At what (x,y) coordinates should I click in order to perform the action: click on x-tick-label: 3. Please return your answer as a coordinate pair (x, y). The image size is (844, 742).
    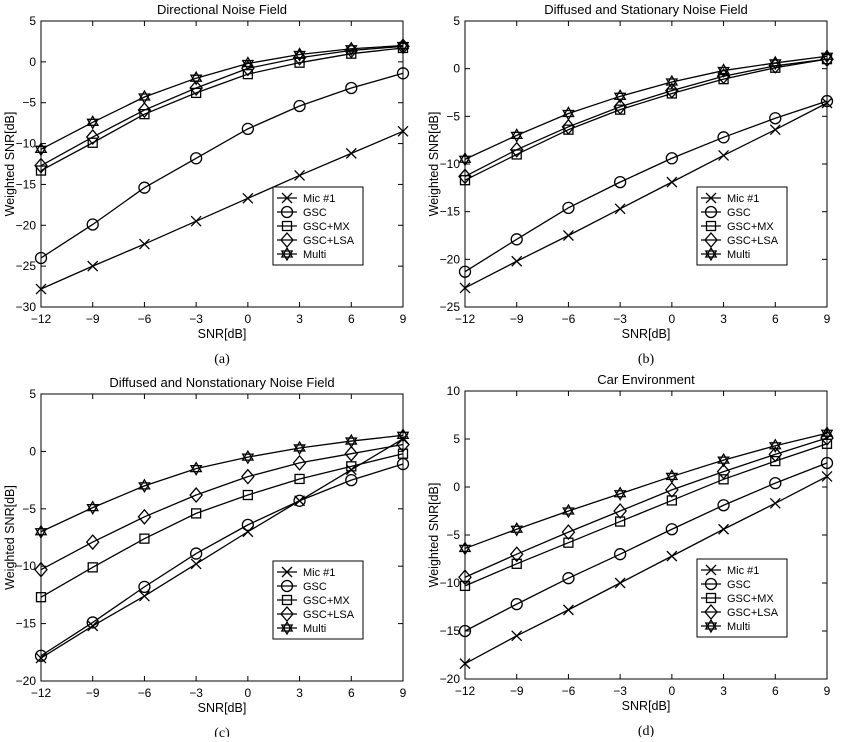
    Looking at the image, I should click on (299, 319).